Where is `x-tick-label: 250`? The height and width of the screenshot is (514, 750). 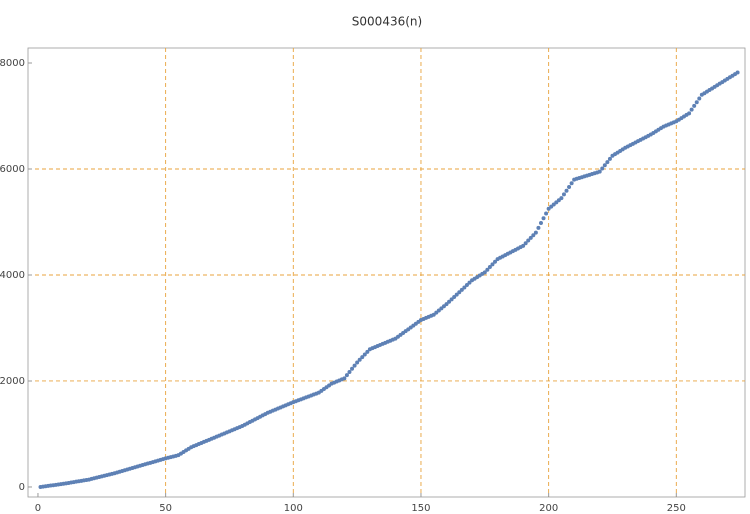 x-tick-label: 250 is located at coordinates (676, 508).